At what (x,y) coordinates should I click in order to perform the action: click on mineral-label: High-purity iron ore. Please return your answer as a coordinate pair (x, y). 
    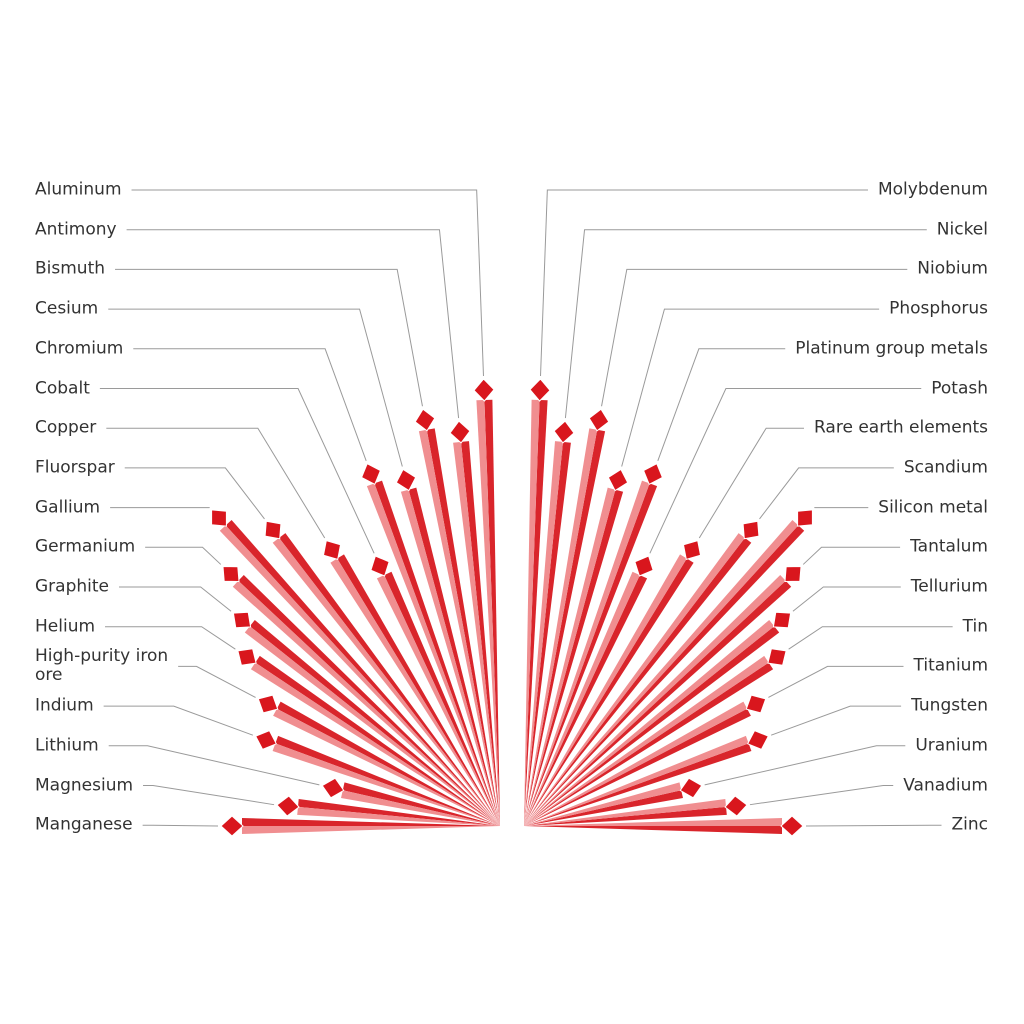
    Looking at the image, I should click on (102, 666).